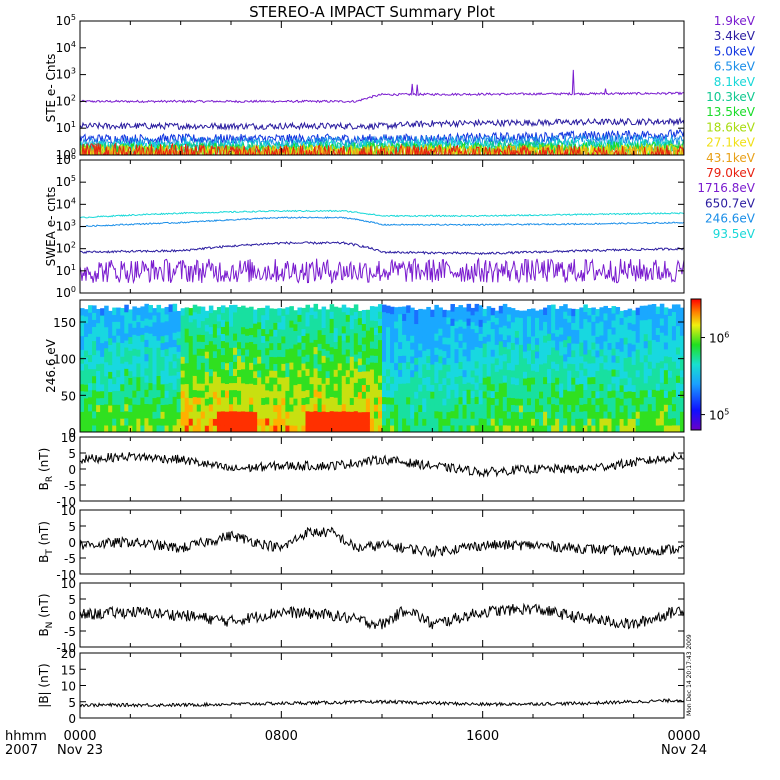 This screenshot has width=780, height=780. What do you see at coordinates (73, 178) in the screenshot?
I see `swea-ytick-label-exp: 5` at bounding box center [73, 178].